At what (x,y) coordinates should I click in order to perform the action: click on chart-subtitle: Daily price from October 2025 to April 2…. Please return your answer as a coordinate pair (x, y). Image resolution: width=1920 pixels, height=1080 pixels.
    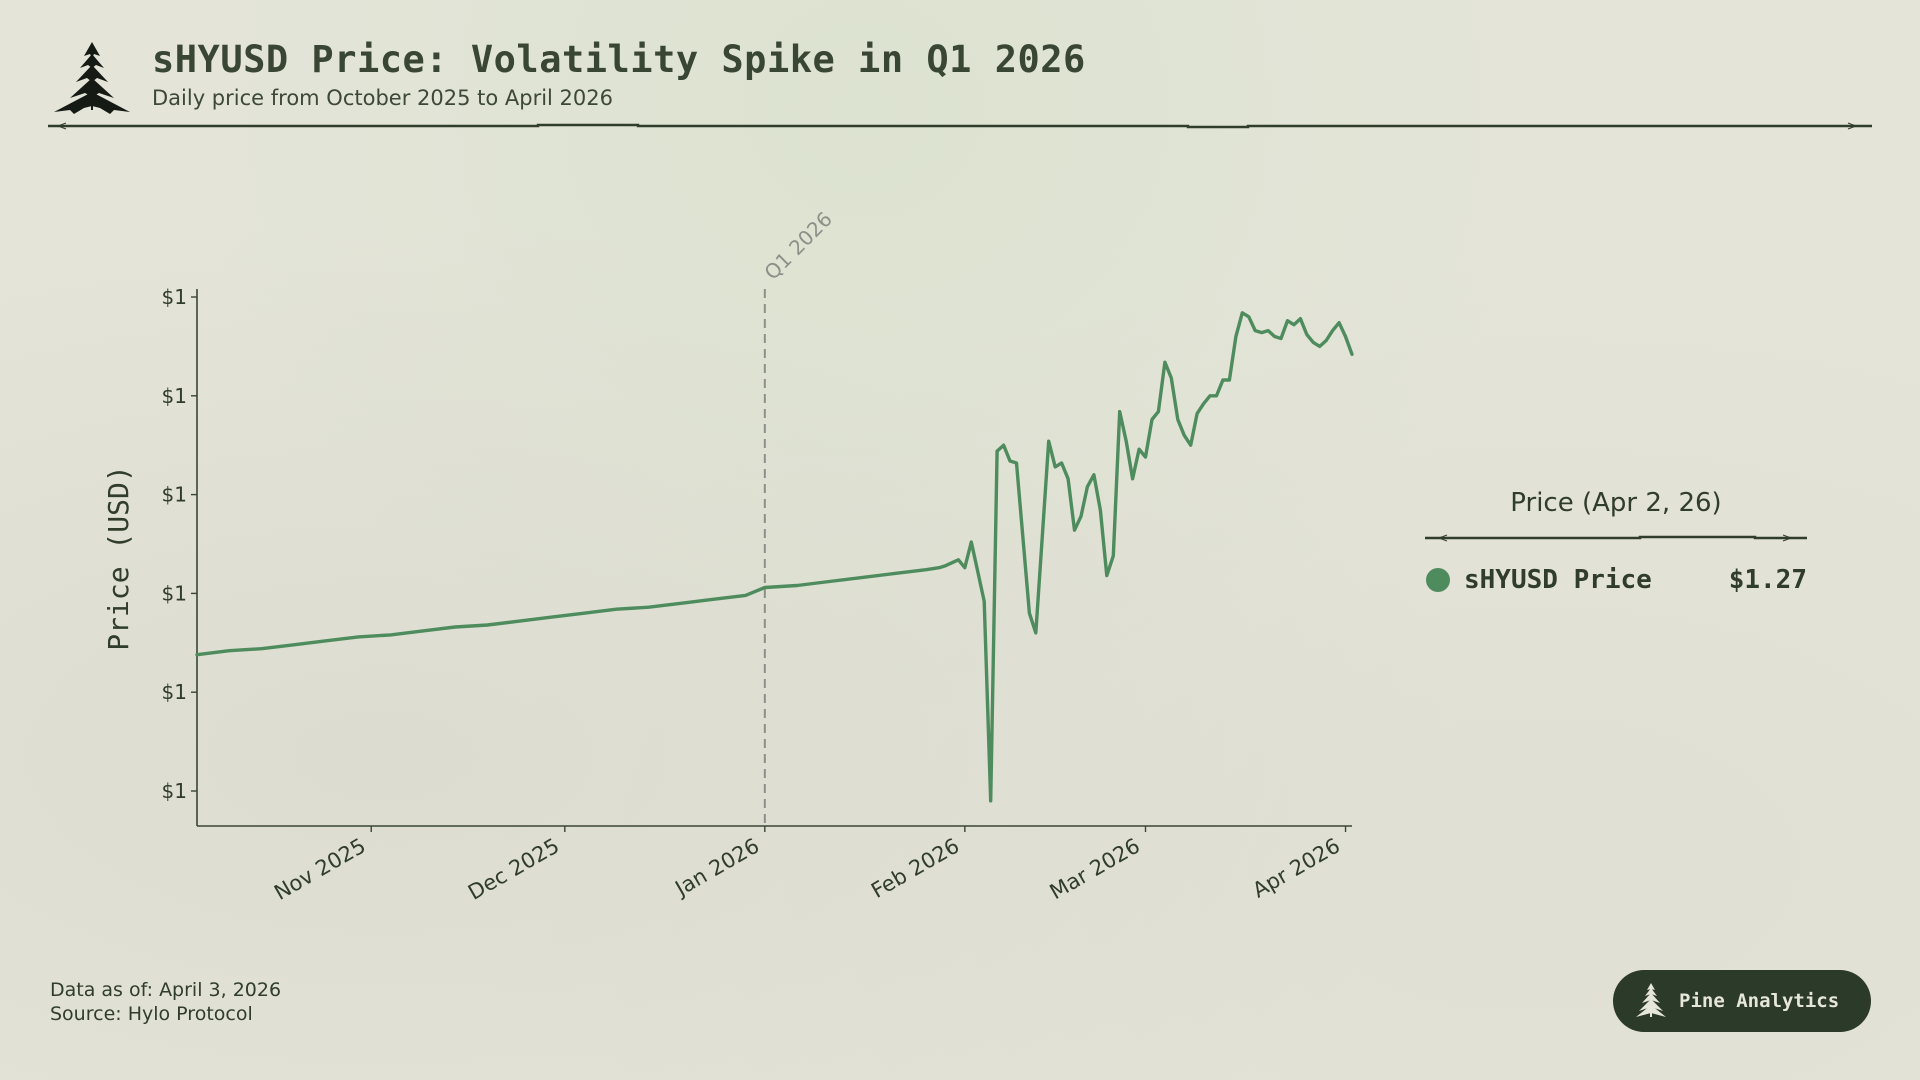
    Looking at the image, I should click on (383, 98).